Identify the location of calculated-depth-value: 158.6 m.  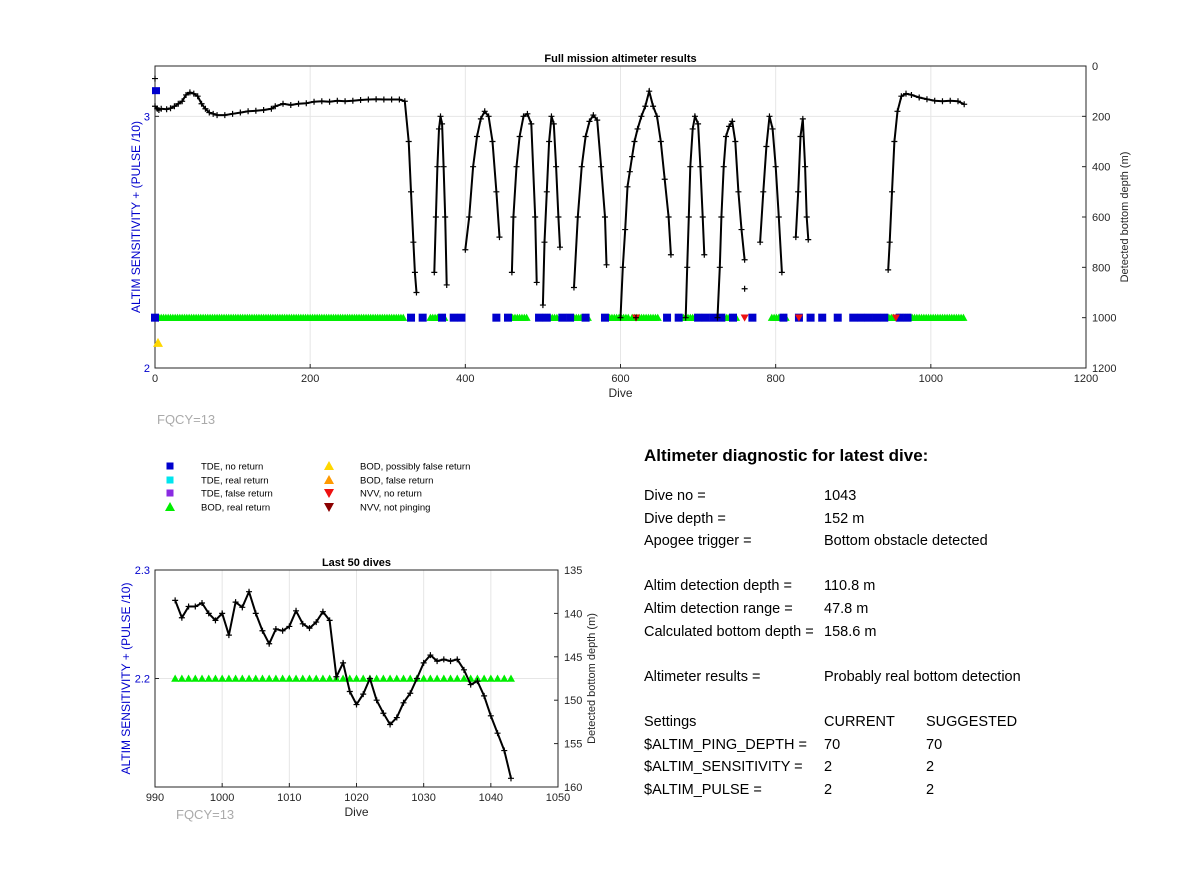
(850, 631).